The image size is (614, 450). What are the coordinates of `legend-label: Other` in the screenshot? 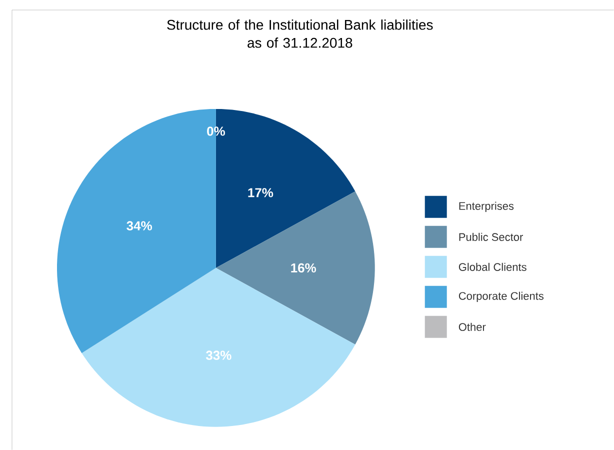 It's located at (472, 326).